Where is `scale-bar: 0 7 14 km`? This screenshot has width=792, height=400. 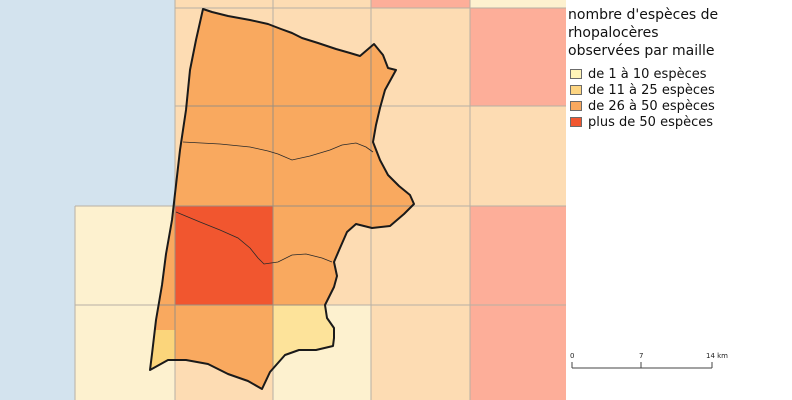
scale-bar: 0 7 14 km is located at coordinates (650, 362).